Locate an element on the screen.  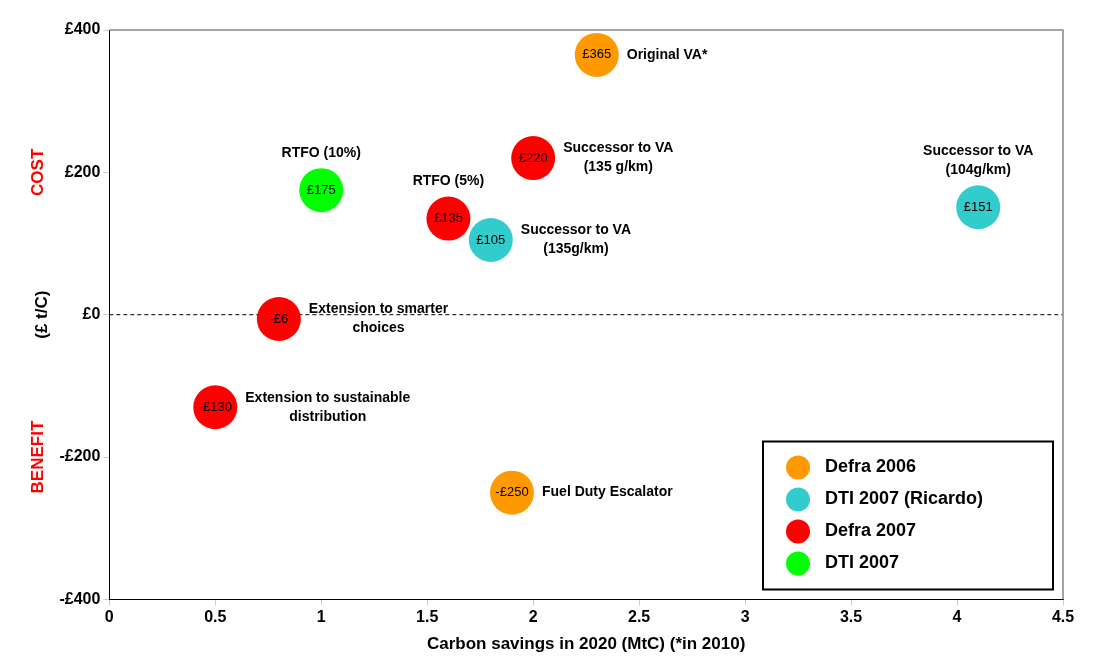
annotation: RTFO (5%) is located at coordinates (448, 179).